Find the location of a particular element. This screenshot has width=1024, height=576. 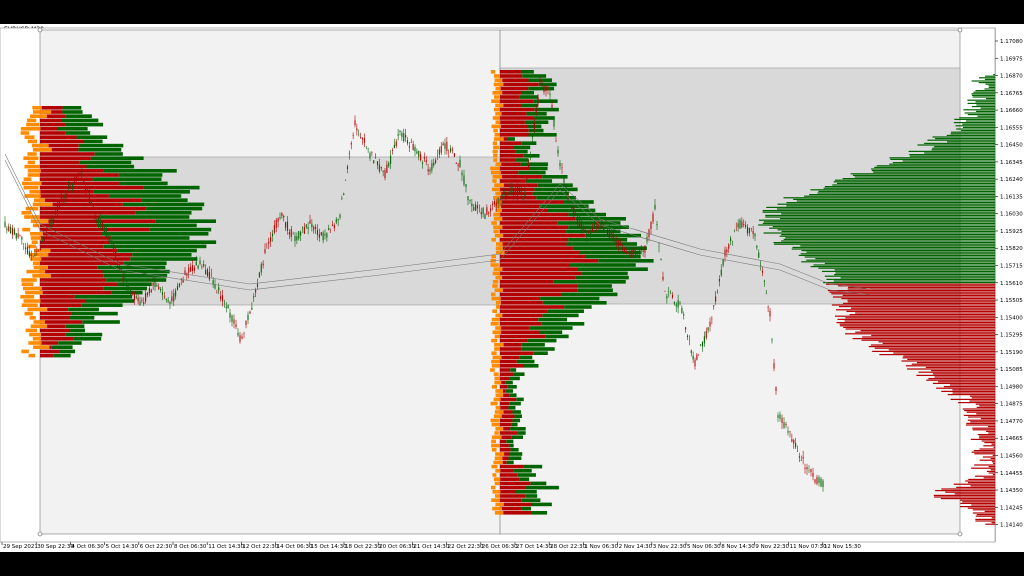

time-tick-label: 1 Nov 06:30 is located at coordinates (601, 547).